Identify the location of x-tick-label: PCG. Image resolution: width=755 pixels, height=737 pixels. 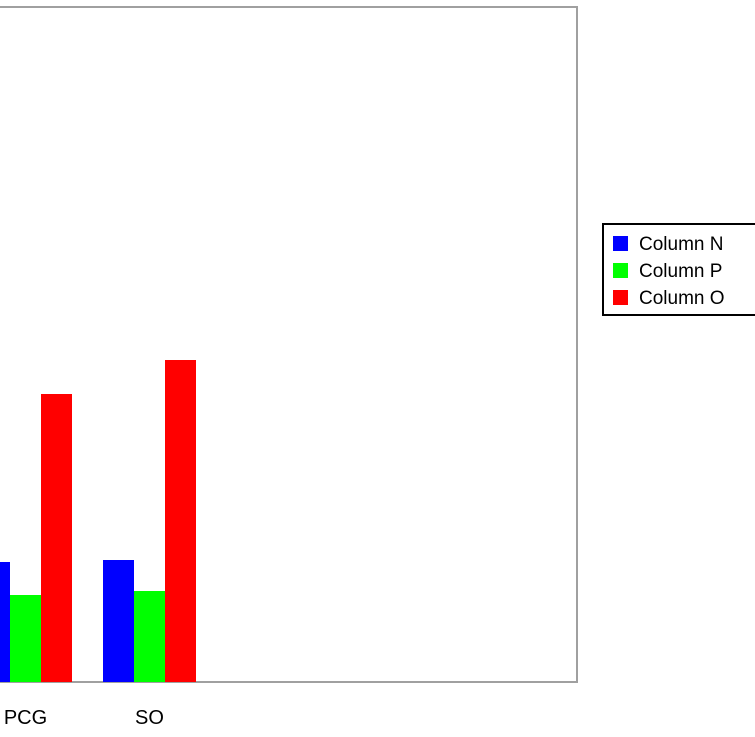
(25, 718).